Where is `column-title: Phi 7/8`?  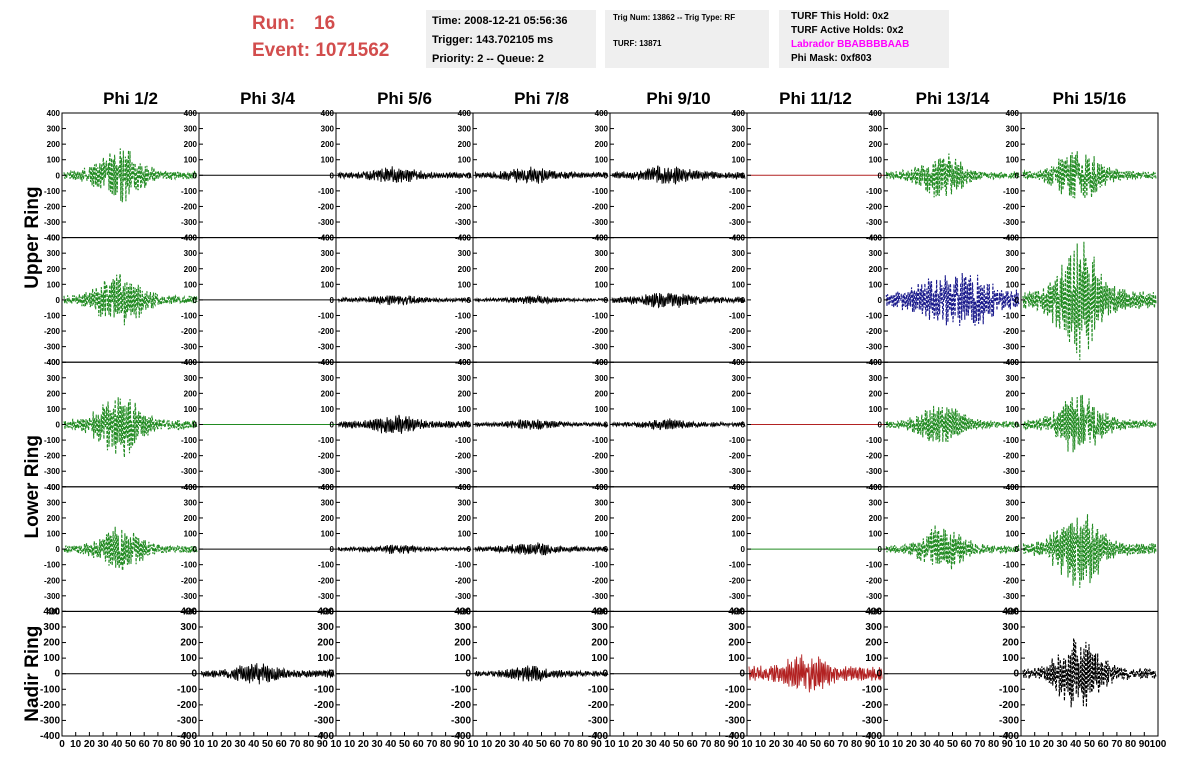 column-title: Phi 7/8 is located at coordinates (541, 98).